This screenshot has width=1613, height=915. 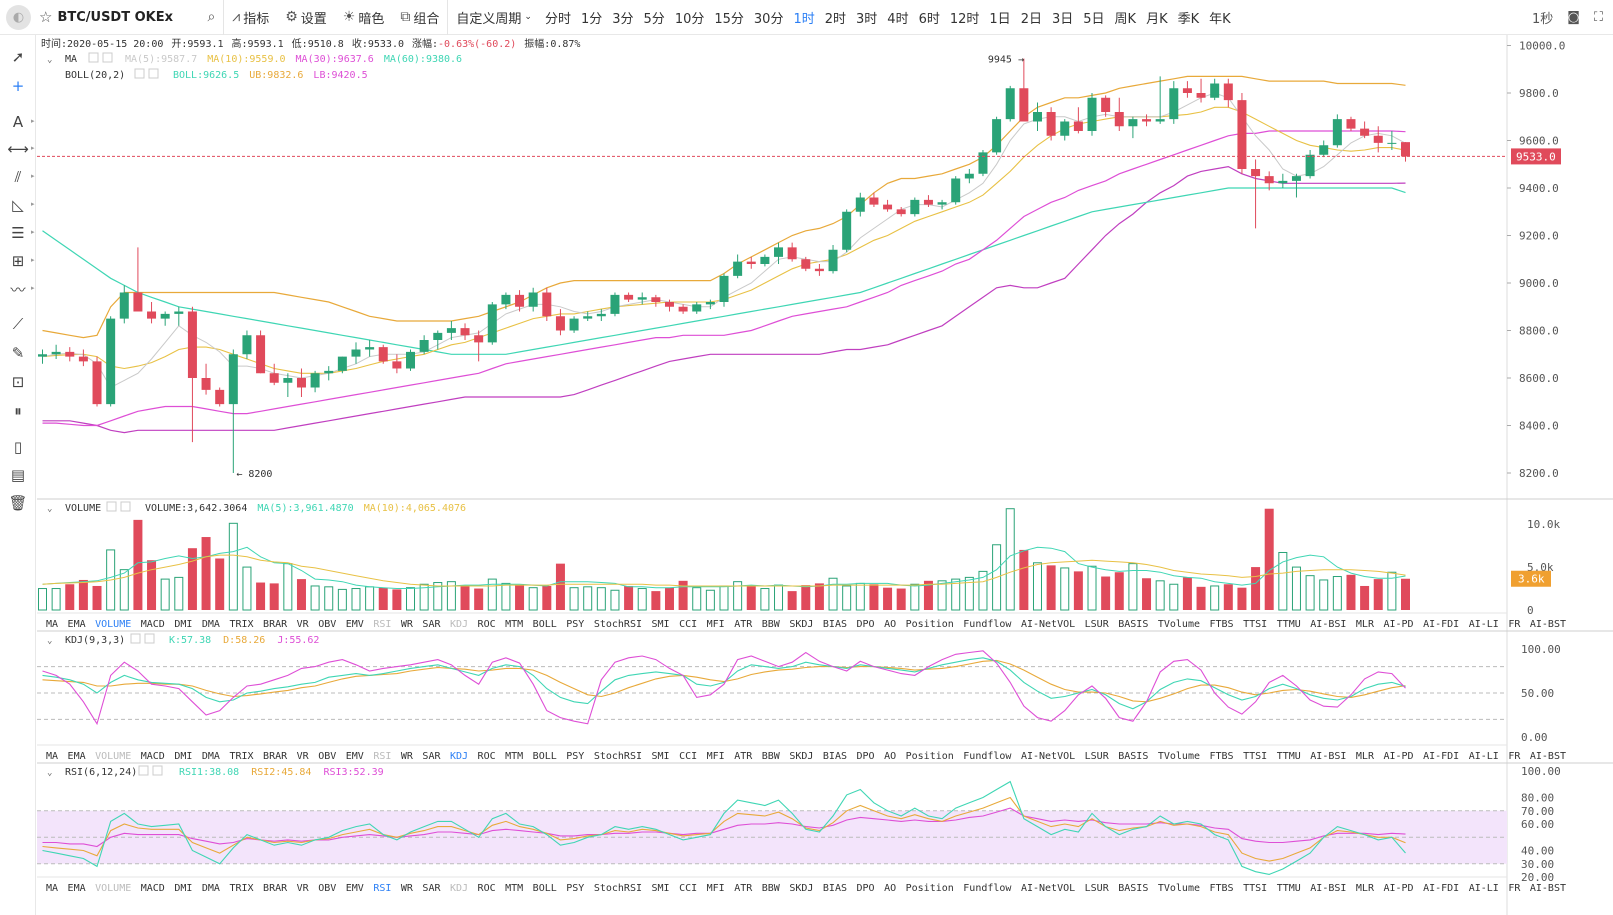 I want to click on layout-button: ⧉ 组合, so click(x=419, y=17).